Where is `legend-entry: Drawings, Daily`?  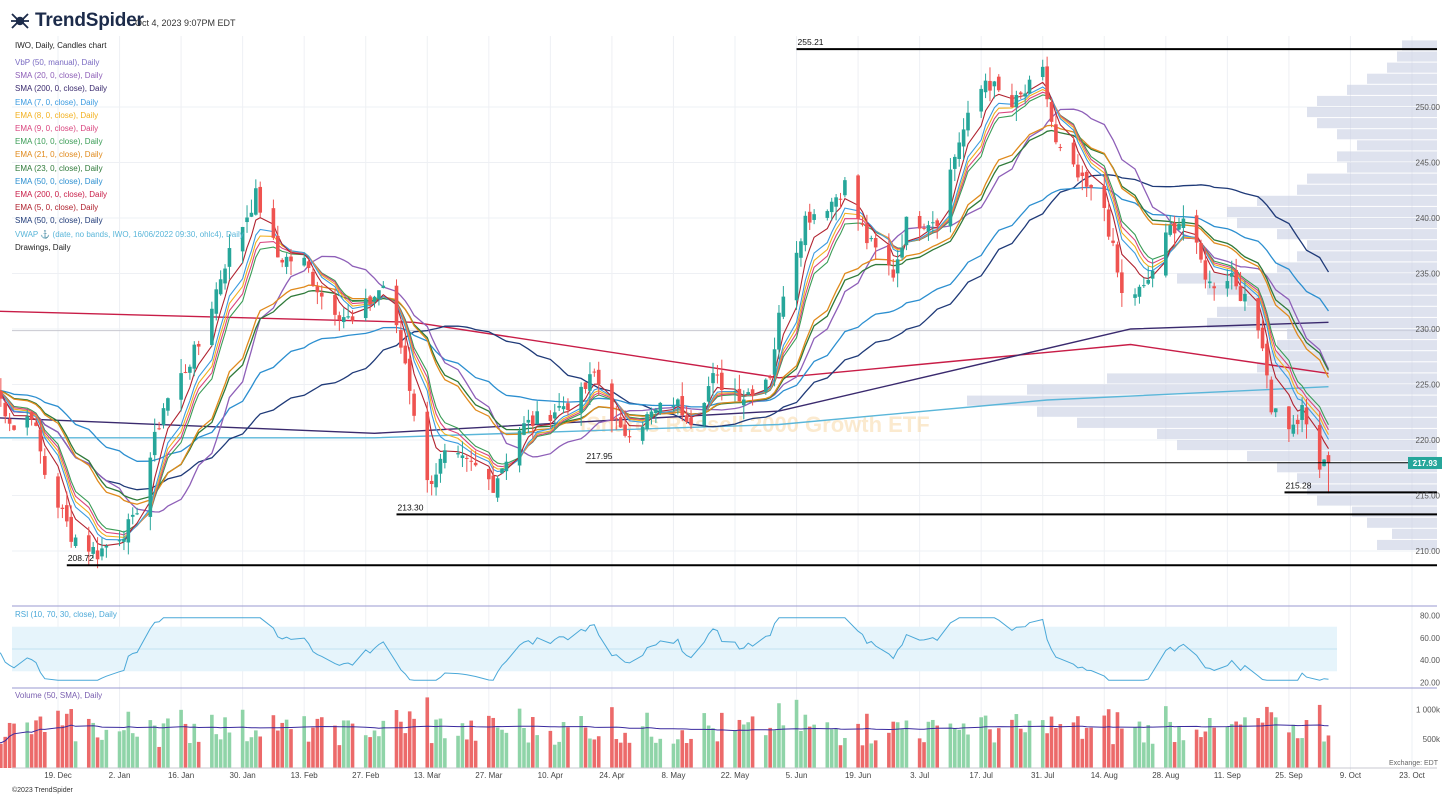
legend-entry: Drawings, Daily is located at coordinates (43, 247).